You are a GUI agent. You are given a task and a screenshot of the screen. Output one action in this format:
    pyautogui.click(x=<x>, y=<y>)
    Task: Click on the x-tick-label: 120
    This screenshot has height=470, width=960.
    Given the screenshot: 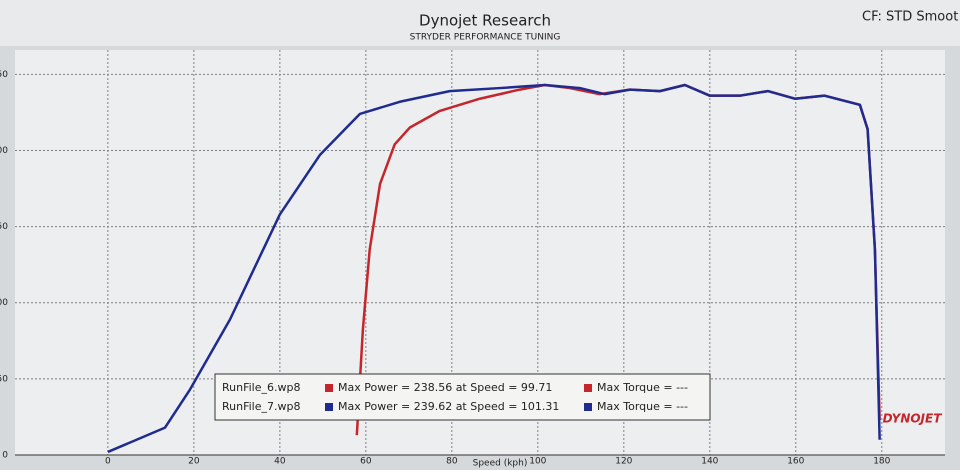 What is the action you would take?
    pyautogui.click(x=623, y=462)
    